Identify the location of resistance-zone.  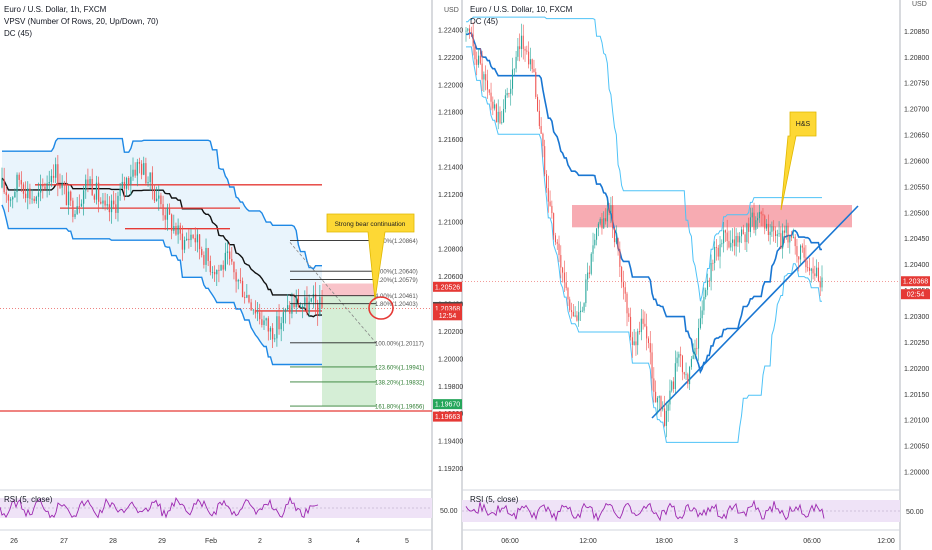
(681, 243).